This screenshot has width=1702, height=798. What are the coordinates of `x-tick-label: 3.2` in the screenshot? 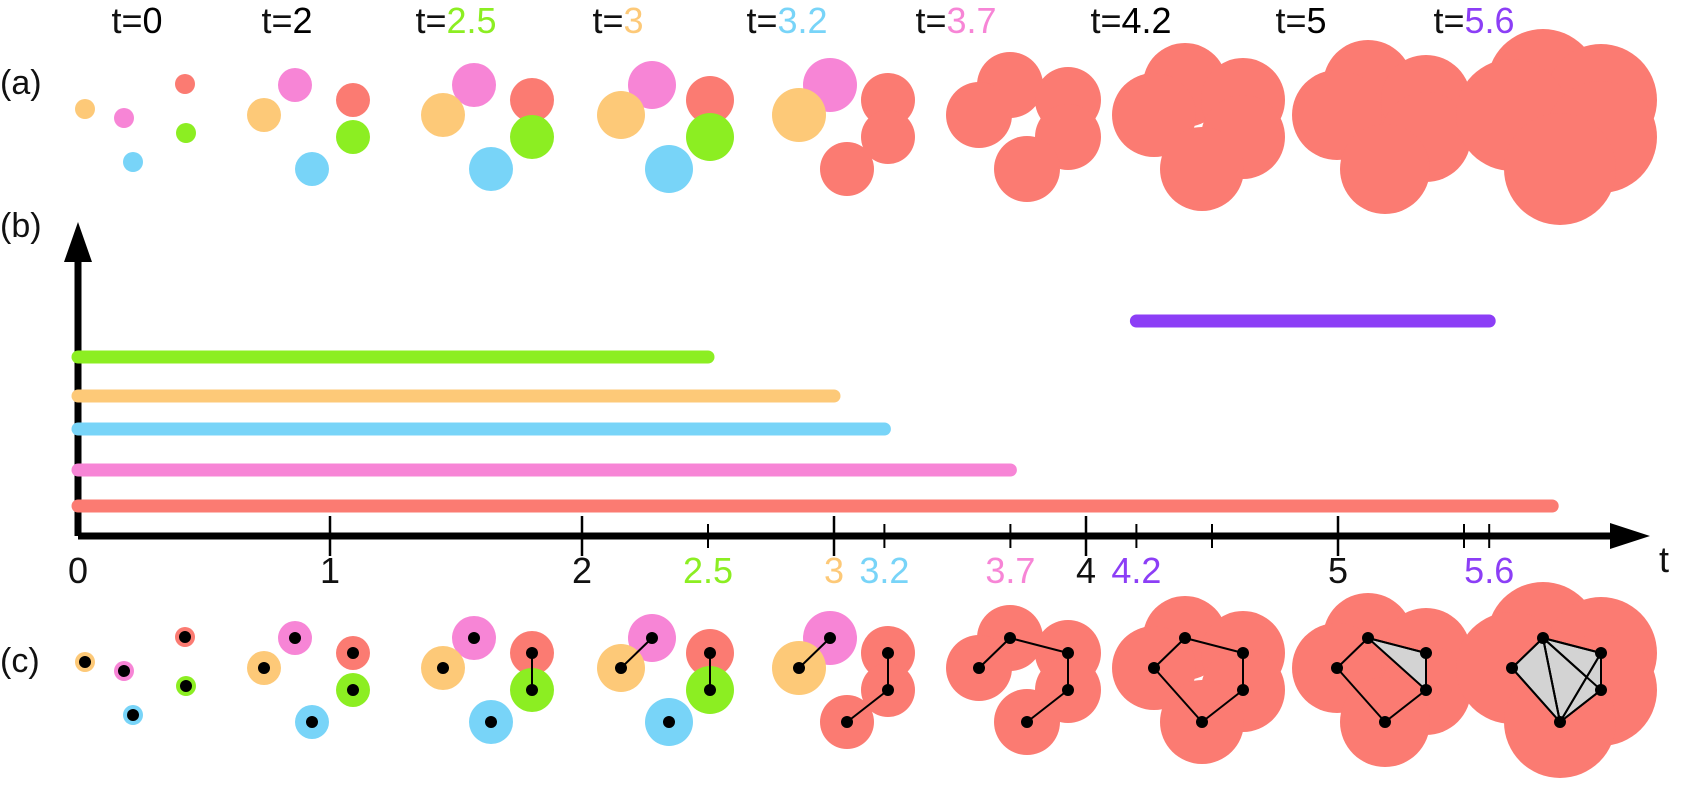 It's located at (884, 570).